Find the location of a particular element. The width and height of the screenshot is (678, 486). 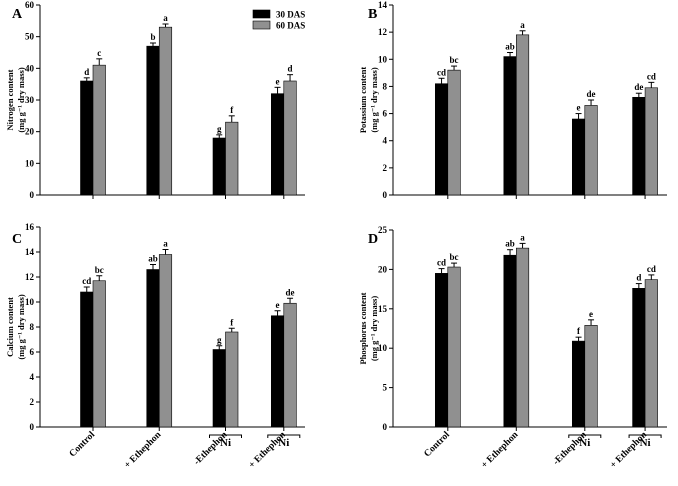

legend-label: 30 DAS is located at coordinates (290, 15).